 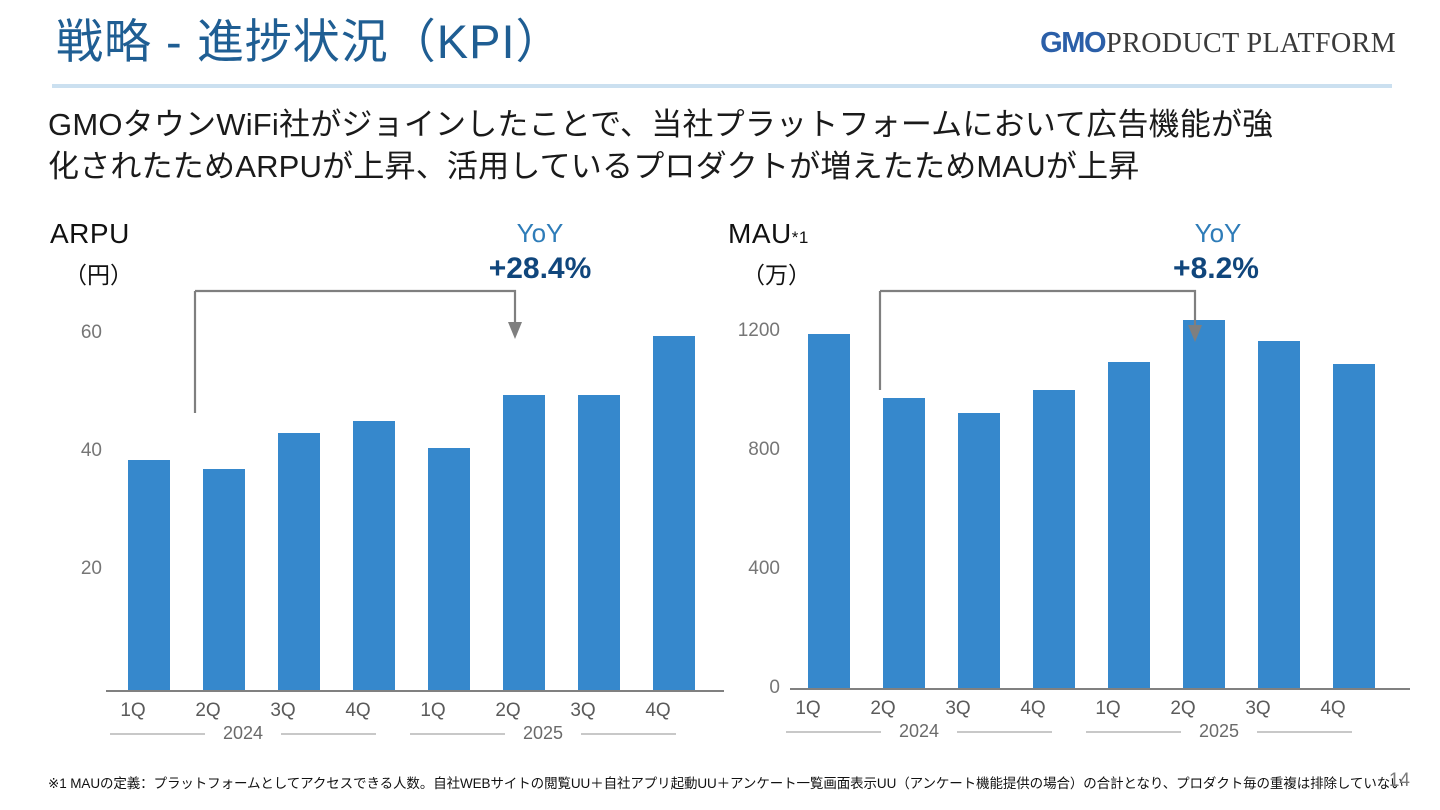 I want to click on bar-mau-2024-2Q, so click(x=904, y=543).